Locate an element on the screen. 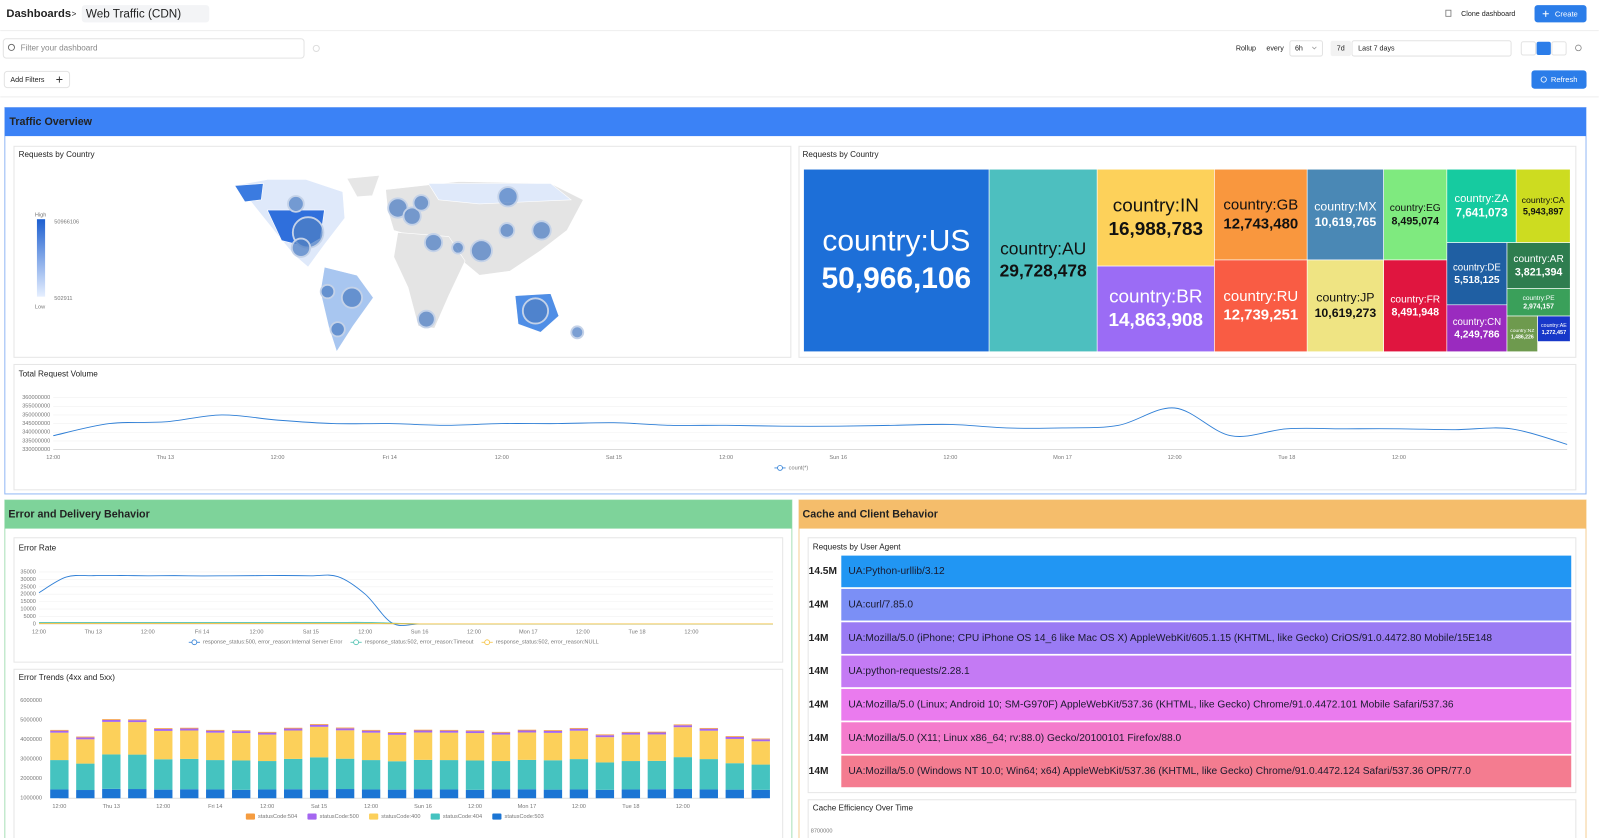 This screenshot has height=838, width=1600. panel-title: Total Request Volume is located at coordinates (59, 373).